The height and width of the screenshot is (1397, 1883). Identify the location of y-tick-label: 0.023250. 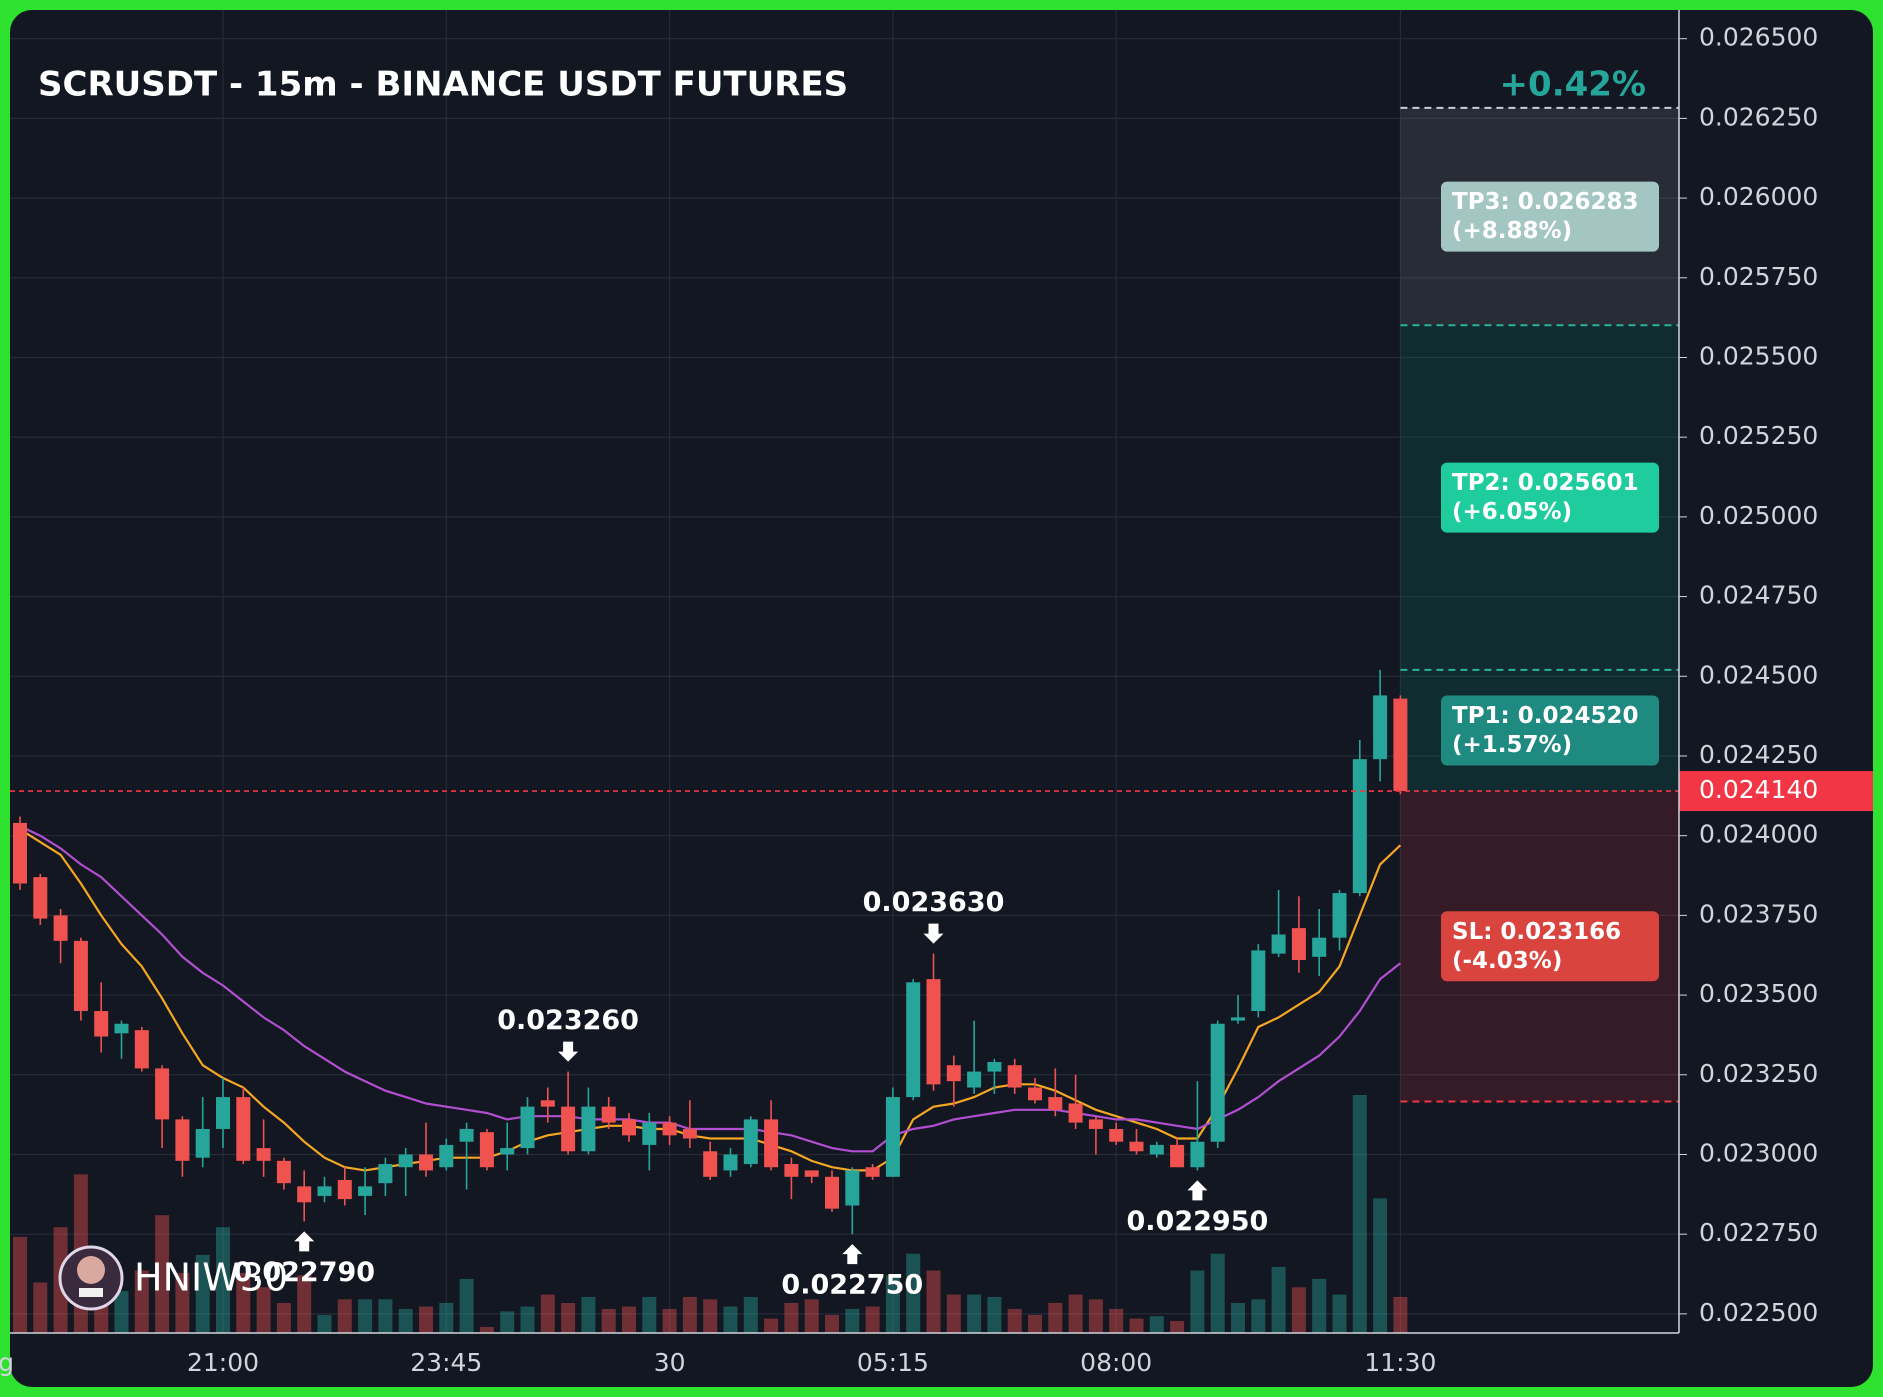
(1758, 1073).